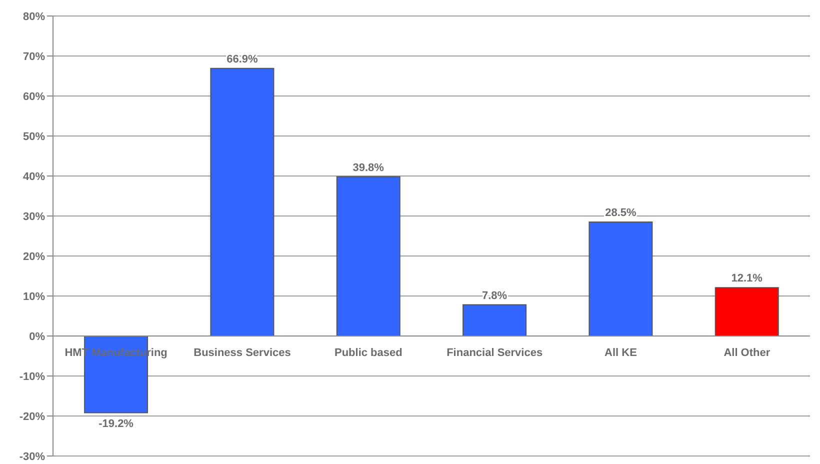 The width and height of the screenshot is (820, 464). I want to click on x-tick-label: All KE, so click(620, 353).